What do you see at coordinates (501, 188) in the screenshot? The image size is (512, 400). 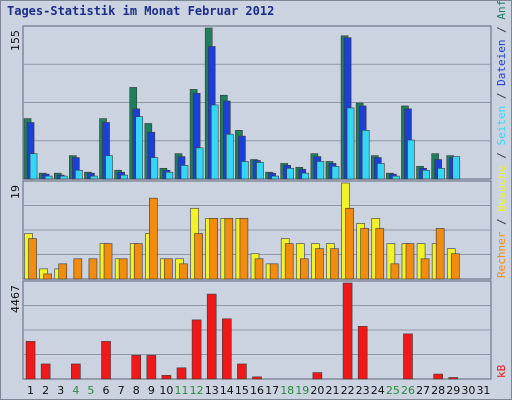 I see `legend-entry: Besuche` at bounding box center [501, 188].